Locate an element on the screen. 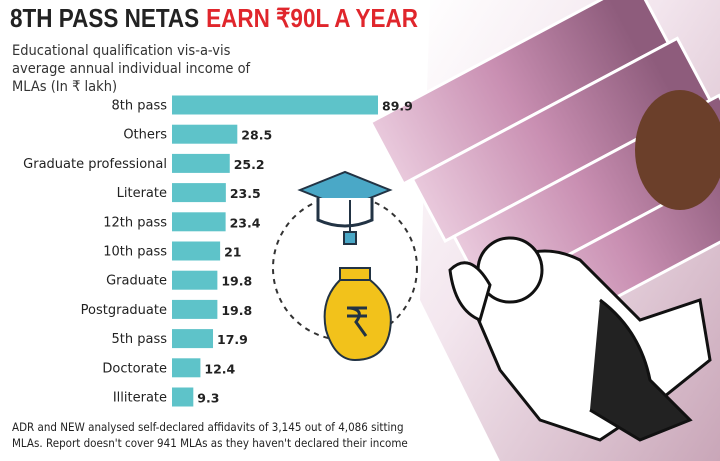 The width and height of the screenshot is (720, 461). value-label: 12.4 is located at coordinates (219, 368).